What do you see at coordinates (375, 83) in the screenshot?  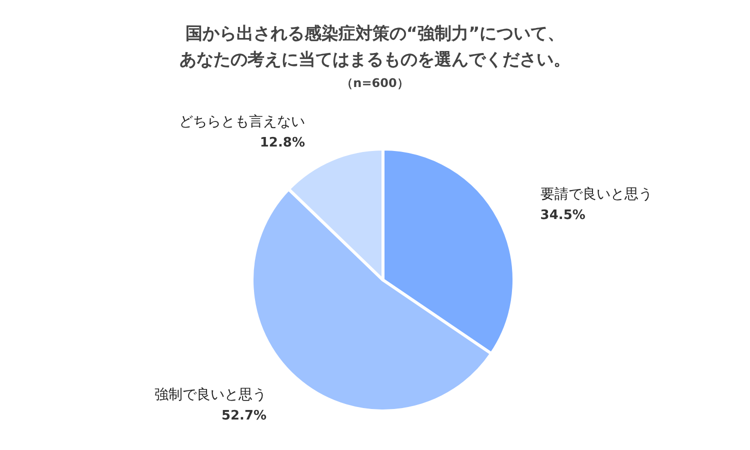 I see `chart-subtitle: （n=600）` at bounding box center [375, 83].